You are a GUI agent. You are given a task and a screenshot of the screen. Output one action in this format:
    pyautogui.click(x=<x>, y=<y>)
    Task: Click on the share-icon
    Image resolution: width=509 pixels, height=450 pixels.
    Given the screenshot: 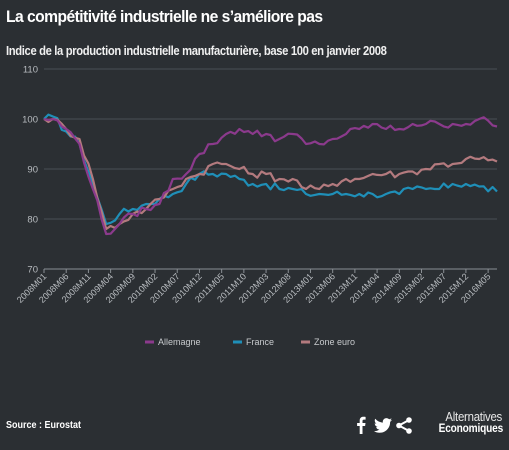 What is the action you would take?
    pyautogui.click(x=404, y=425)
    